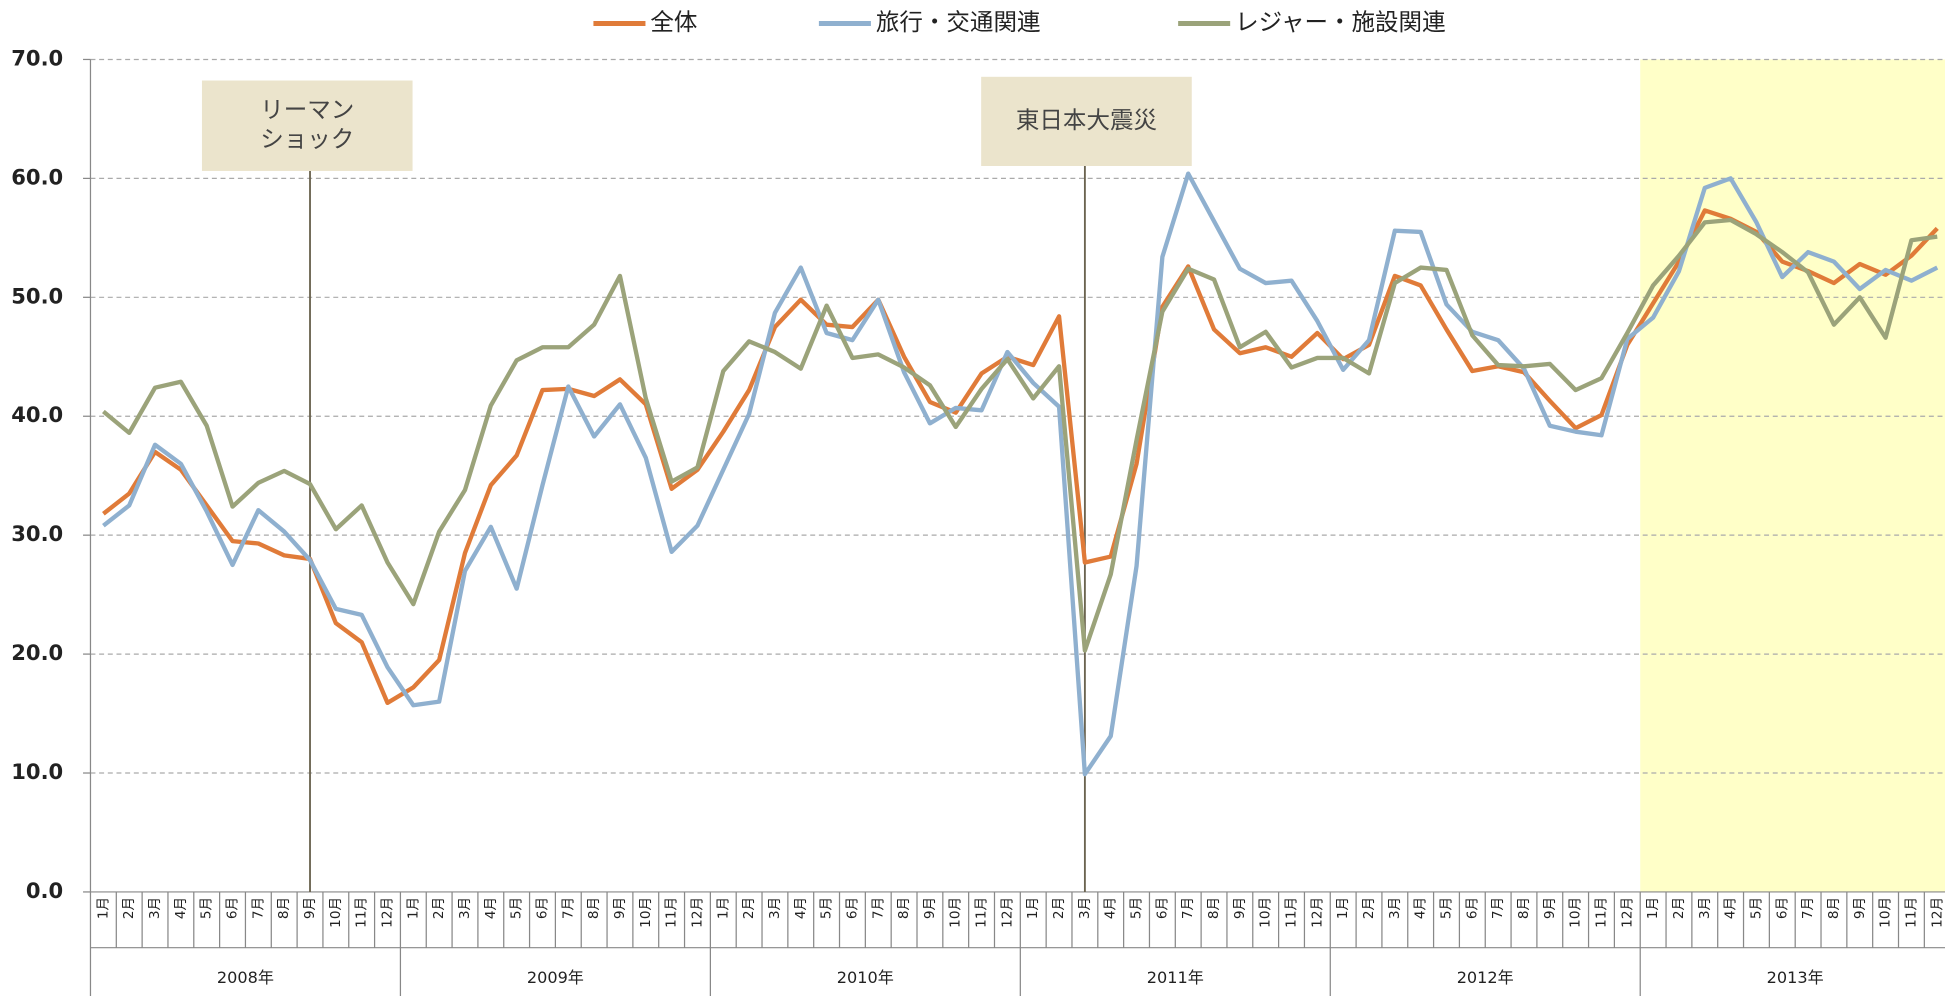  Describe the element at coordinates (37, 652) in the screenshot. I see `y-tick-label: 20.0` at that location.